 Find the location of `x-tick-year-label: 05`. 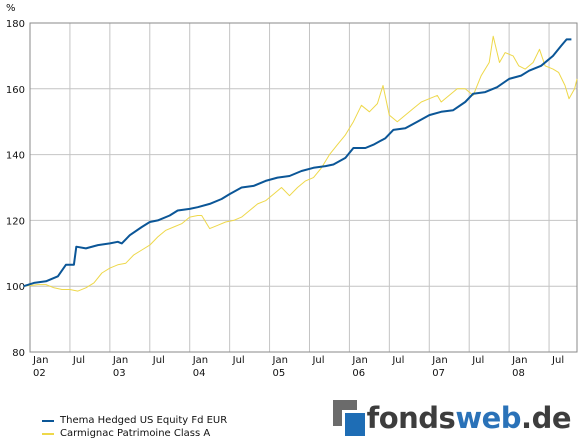

x-tick-year-label: 05 is located at coordinates (279, 373).